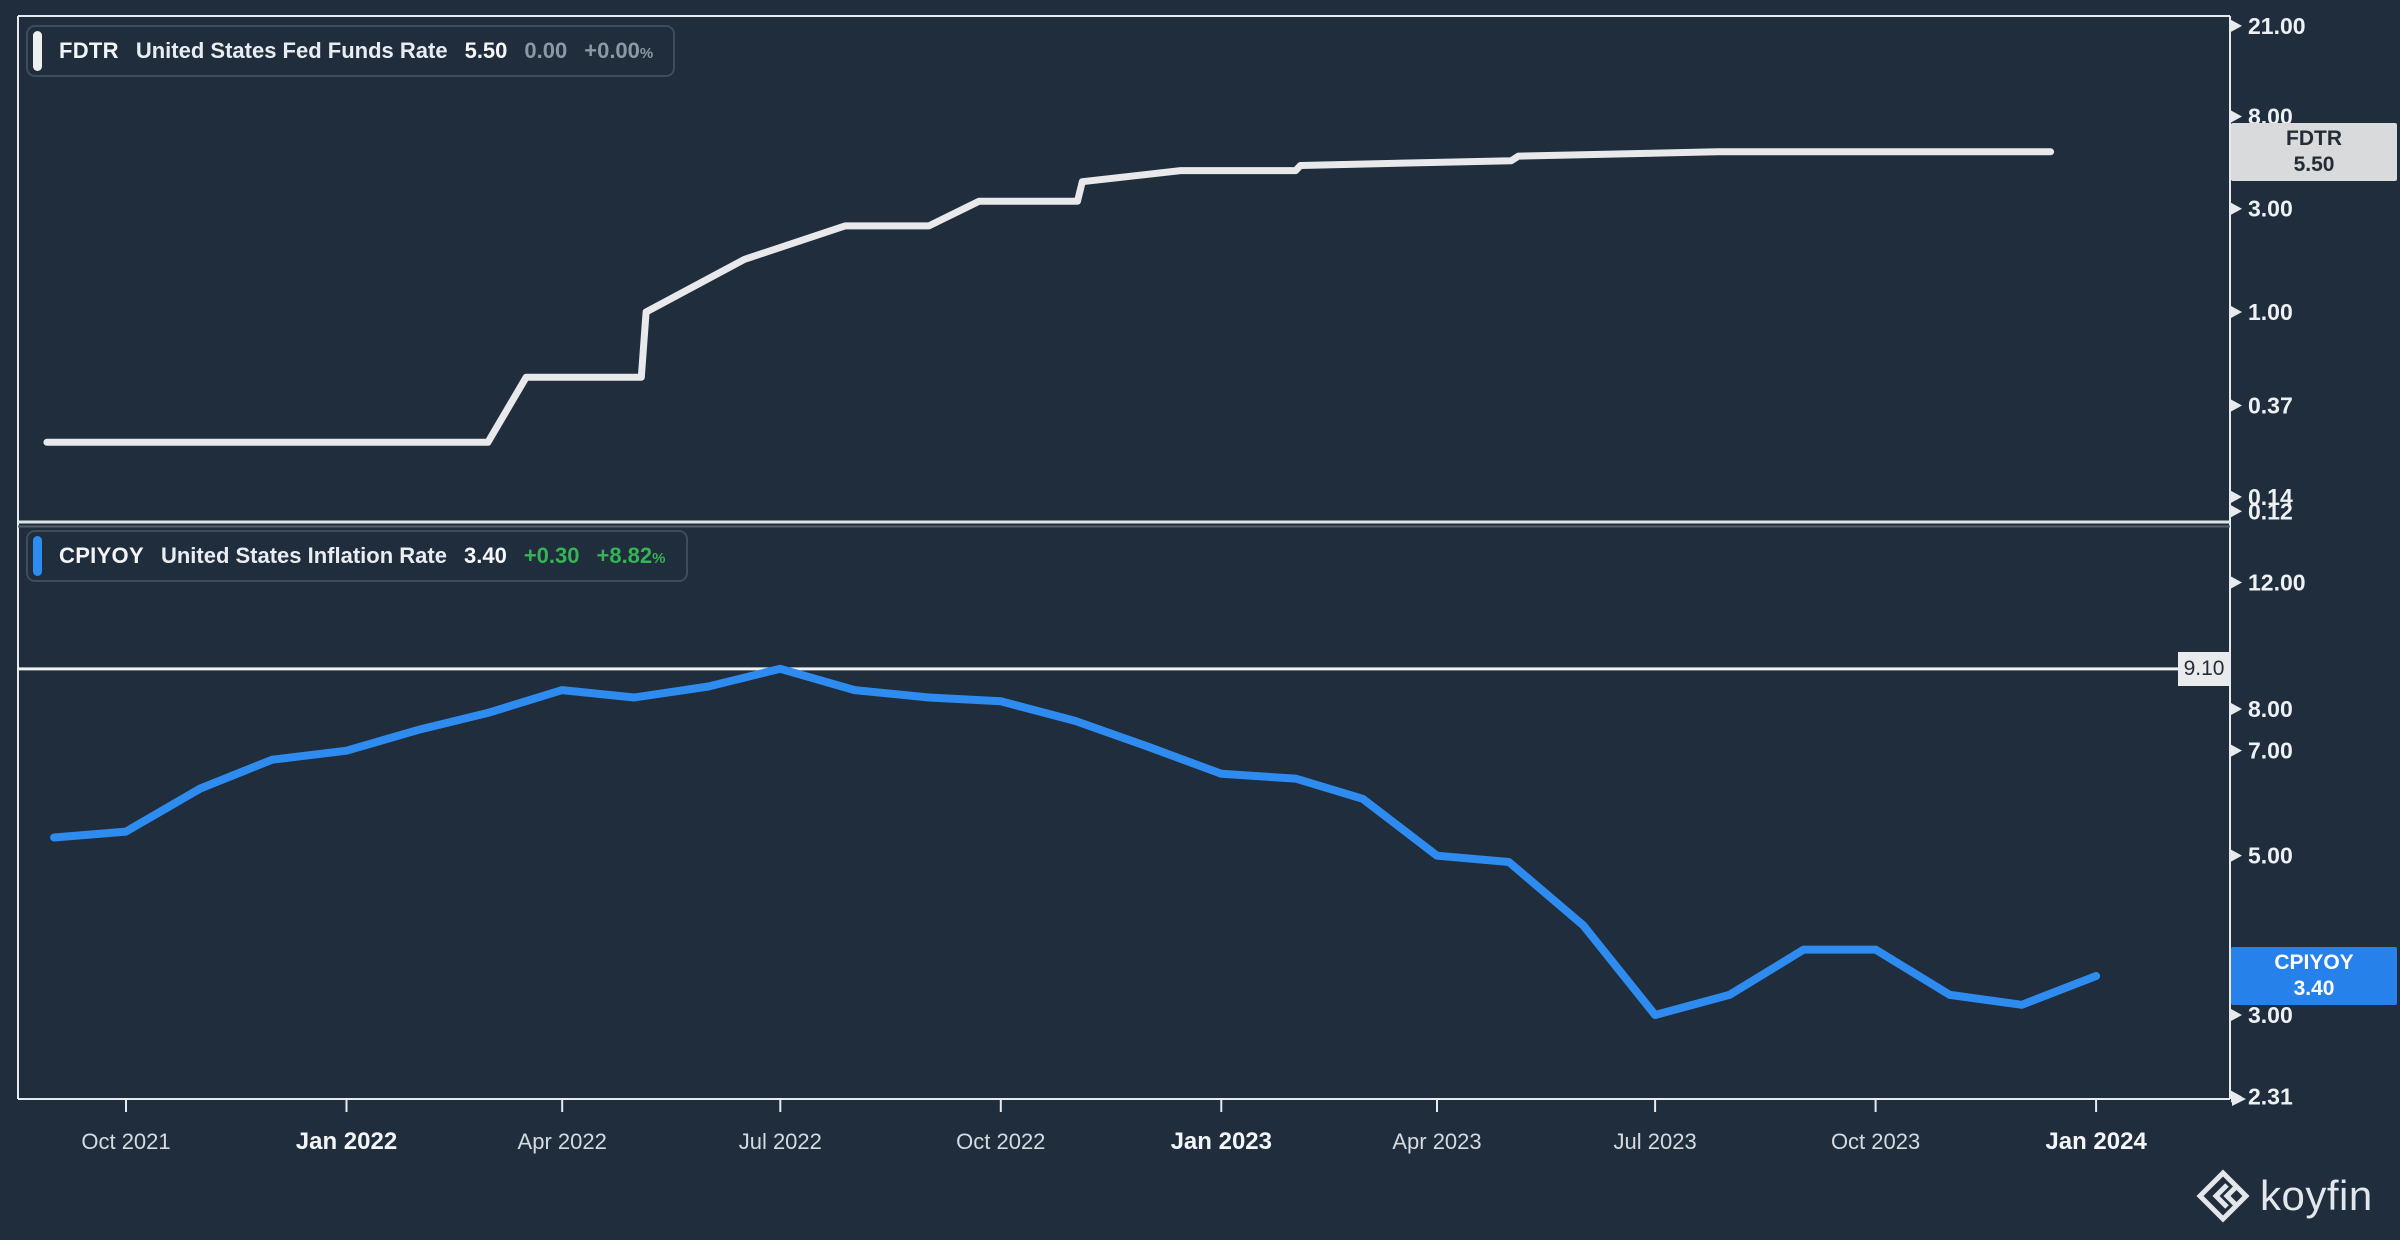 This screenshot has height=1240, width=2400. I want to click on cpiyoy-pct-symbol: %, so click(659, 558).